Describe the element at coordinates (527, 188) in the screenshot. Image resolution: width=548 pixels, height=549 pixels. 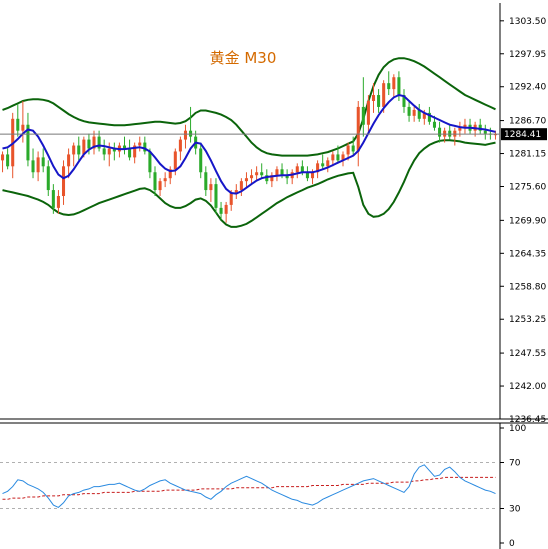
I see `price-tick-label: 1275.60` at that location.